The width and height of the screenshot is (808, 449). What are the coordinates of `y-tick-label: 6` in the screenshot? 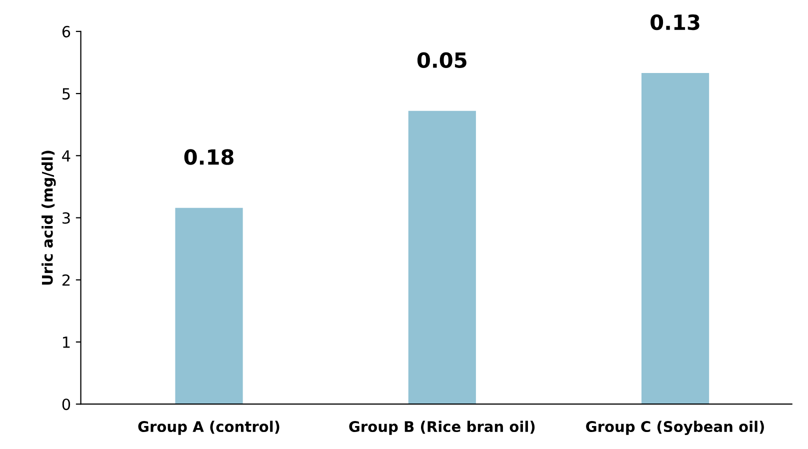 It's located at (66, 32).